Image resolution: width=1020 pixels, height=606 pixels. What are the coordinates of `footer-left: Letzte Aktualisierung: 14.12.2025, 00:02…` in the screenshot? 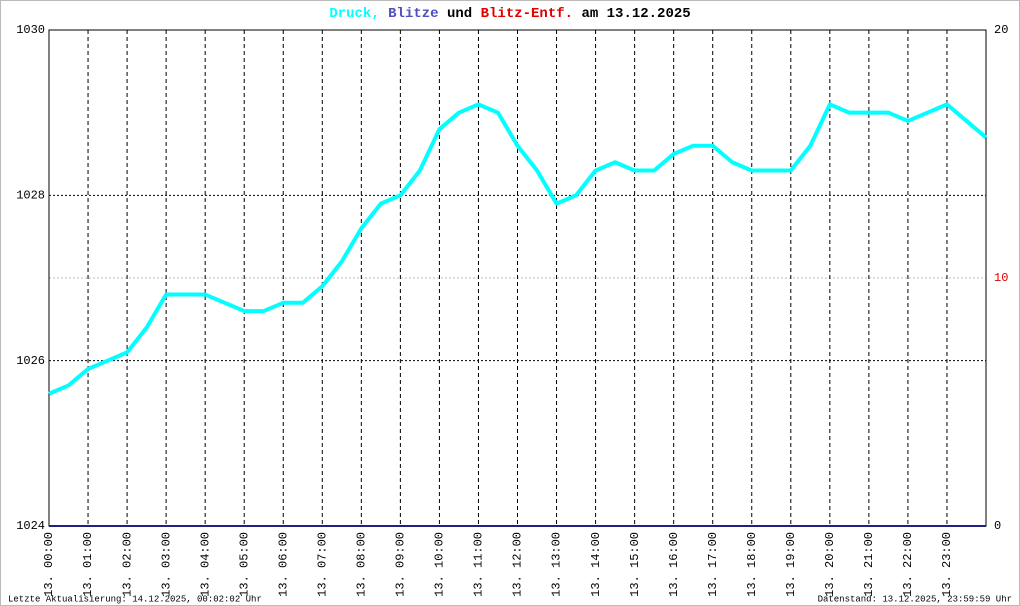 It's located at (135, 599).